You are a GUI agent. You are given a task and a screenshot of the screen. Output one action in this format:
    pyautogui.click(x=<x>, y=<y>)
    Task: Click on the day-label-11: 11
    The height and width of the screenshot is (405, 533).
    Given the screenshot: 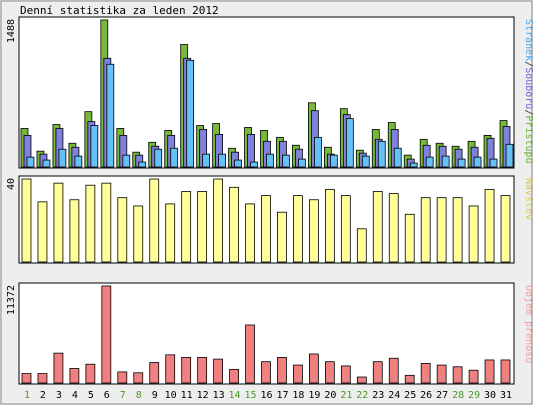 What is the action you would take?
    pyautogui.click(x=187, y=395)
    